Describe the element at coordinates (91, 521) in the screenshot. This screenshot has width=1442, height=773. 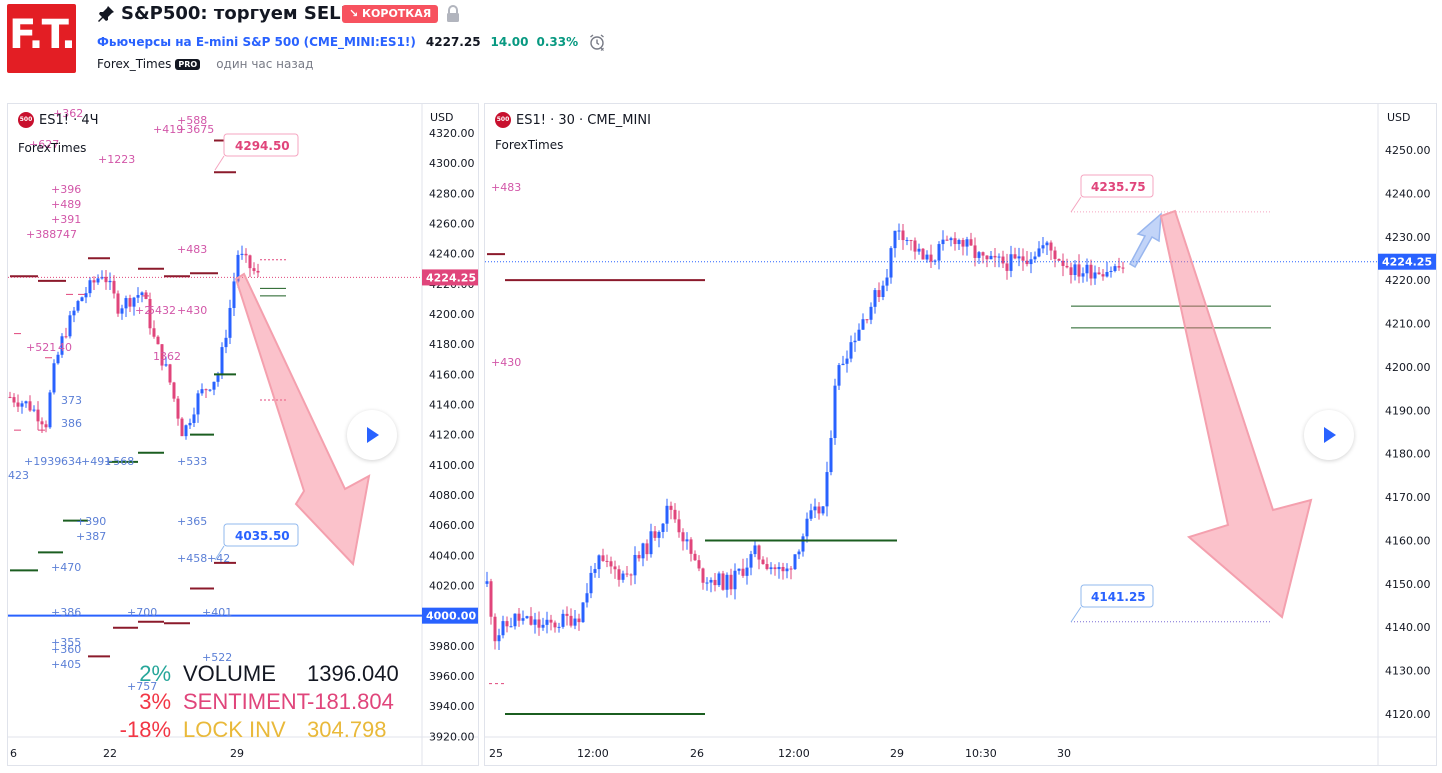
I see `left-volume-label-blue: +390` at that location.